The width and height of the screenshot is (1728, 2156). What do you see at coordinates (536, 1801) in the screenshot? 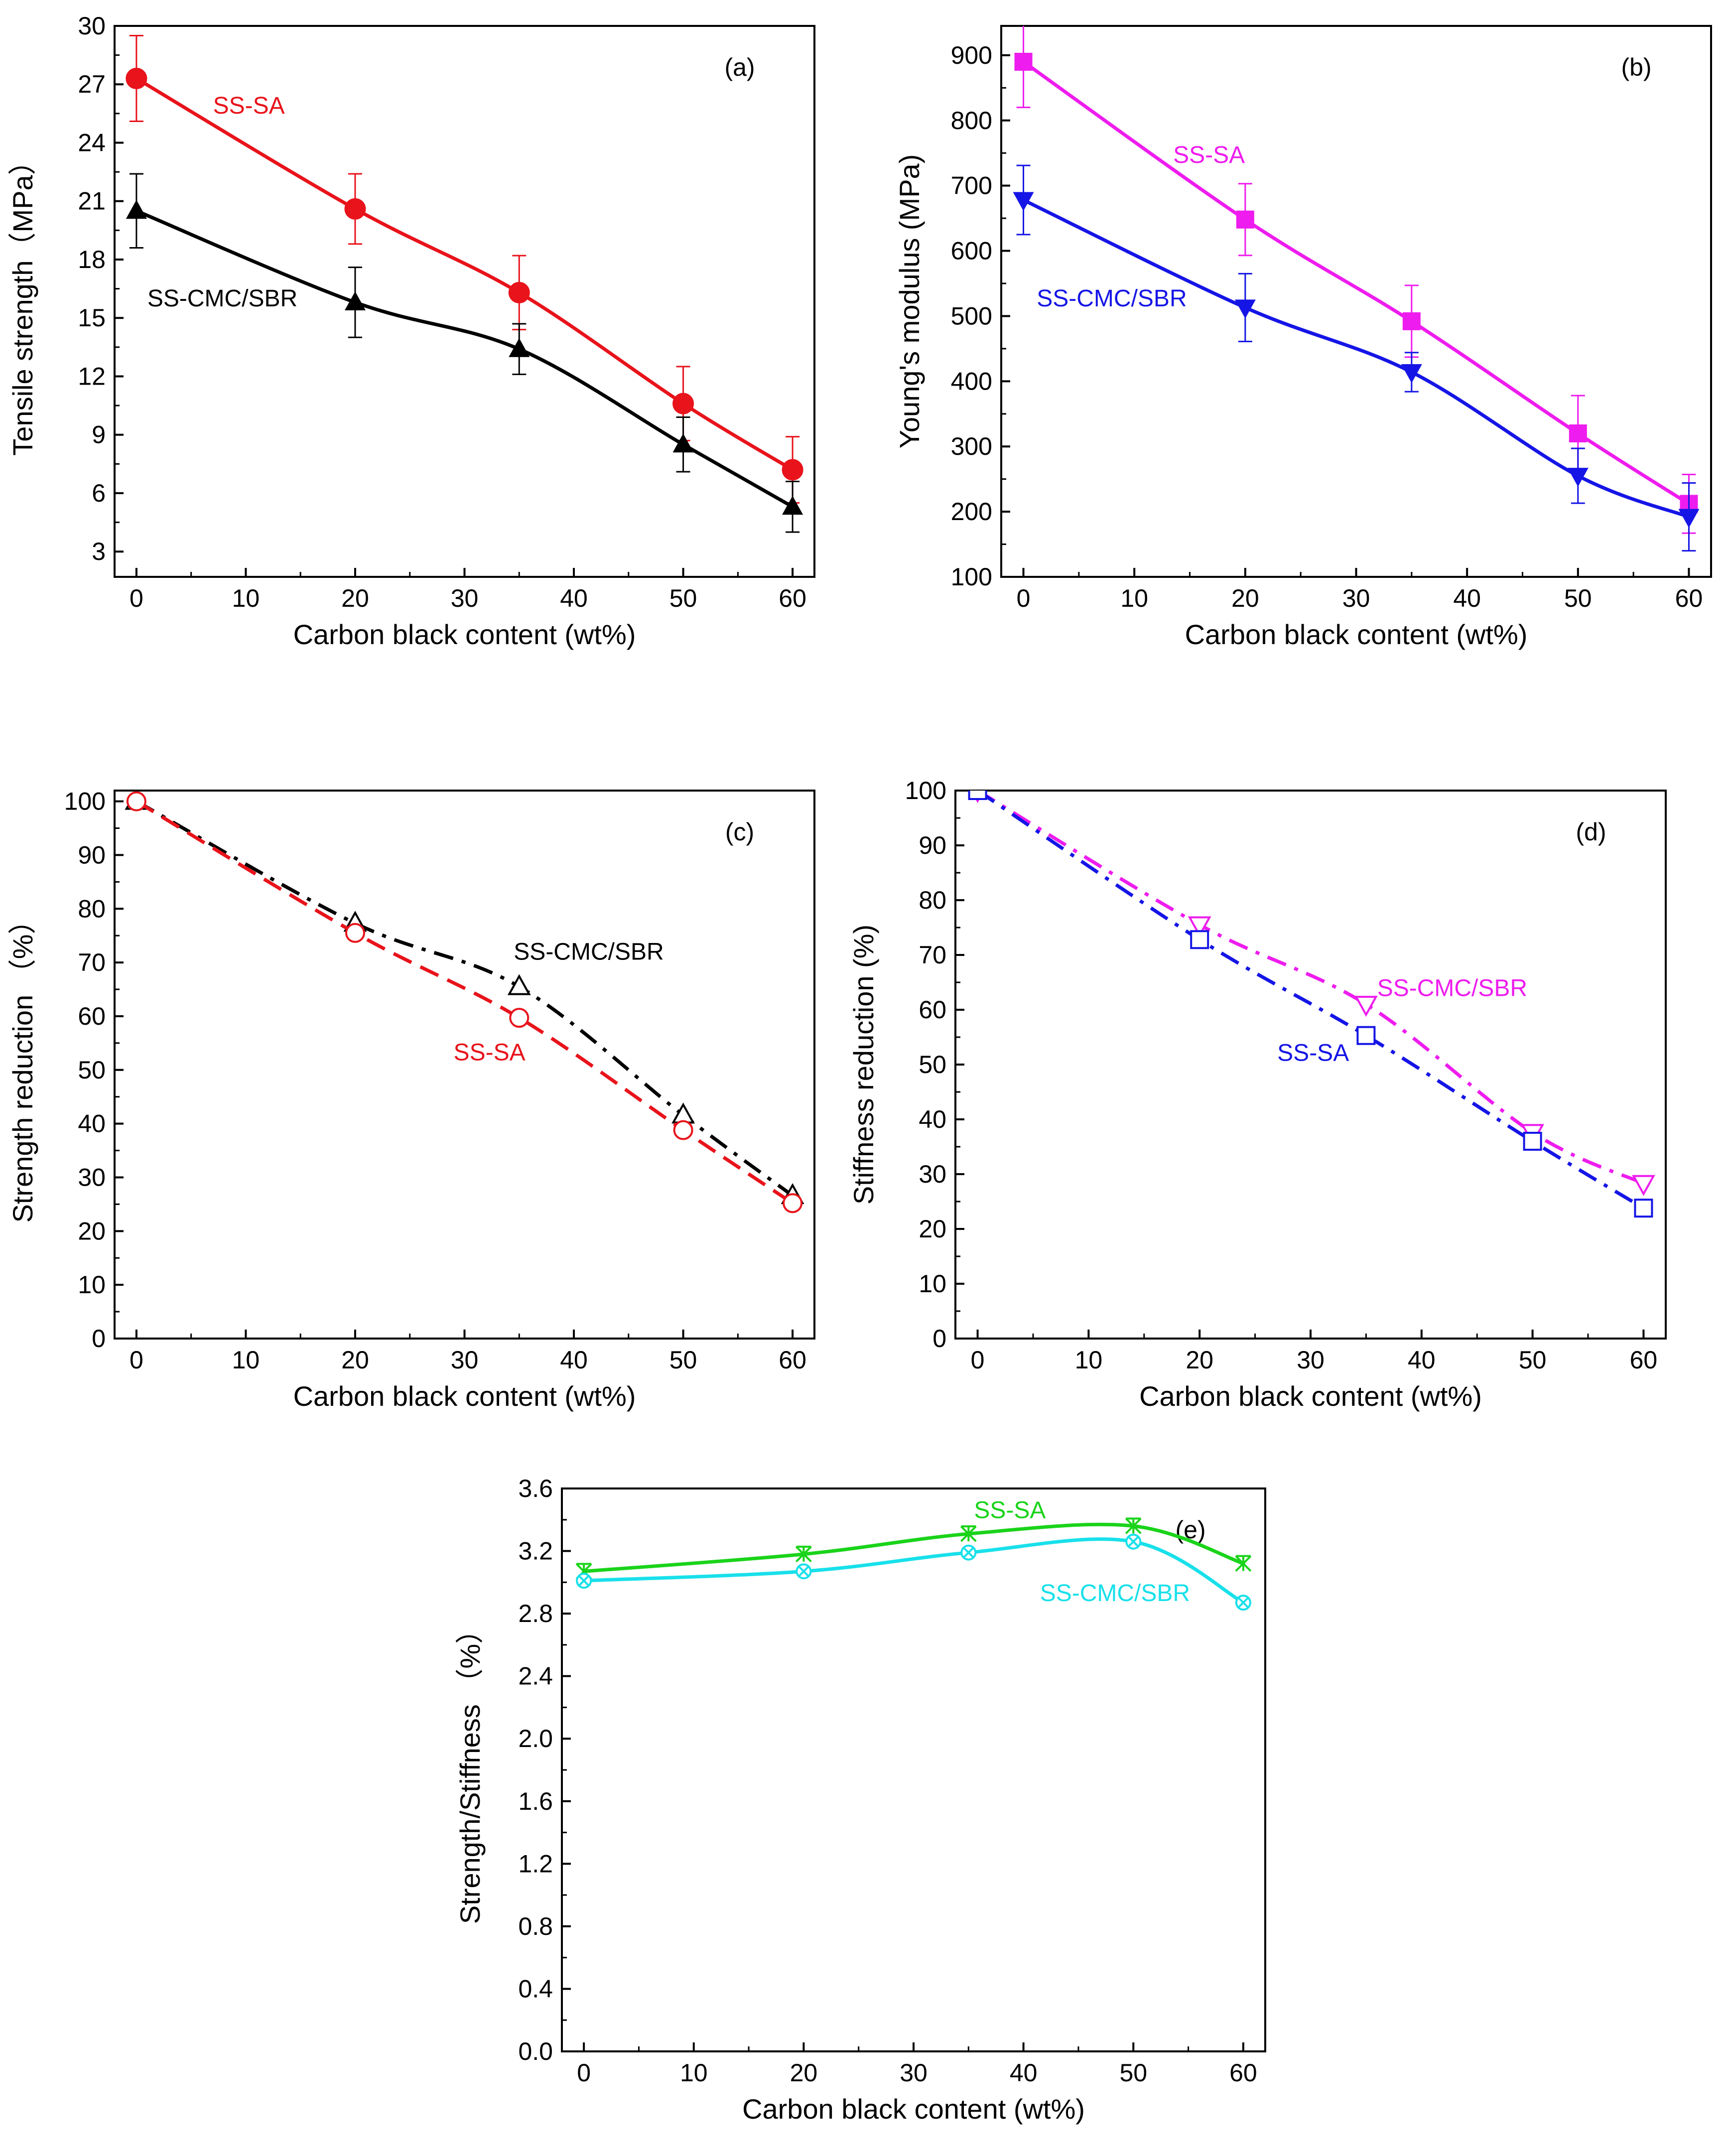
I see `y-tick-label: 1.6` at bounding box center [536, 1801].